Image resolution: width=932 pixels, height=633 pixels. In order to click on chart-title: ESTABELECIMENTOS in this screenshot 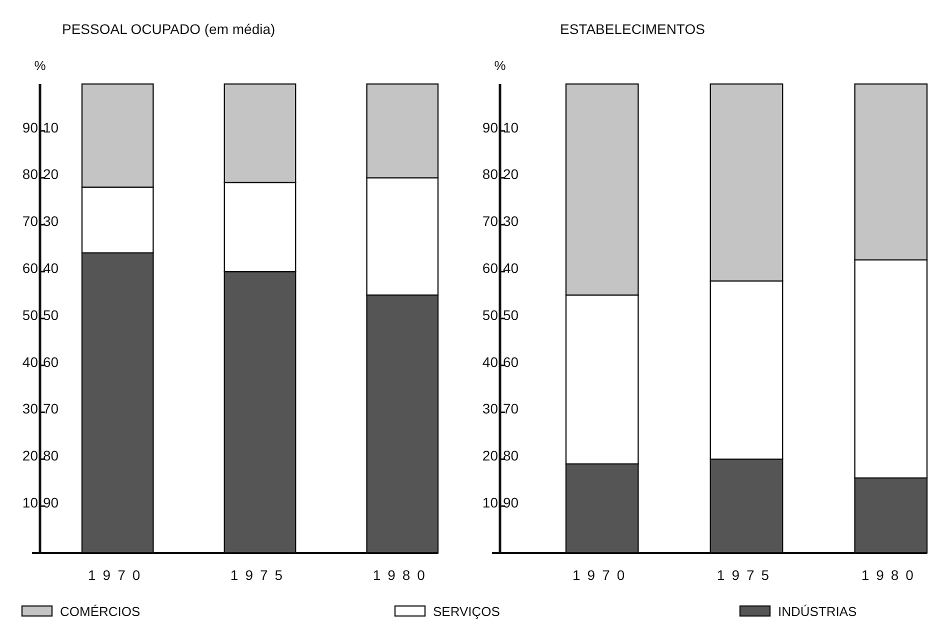, I will do `click(632, 29)`.